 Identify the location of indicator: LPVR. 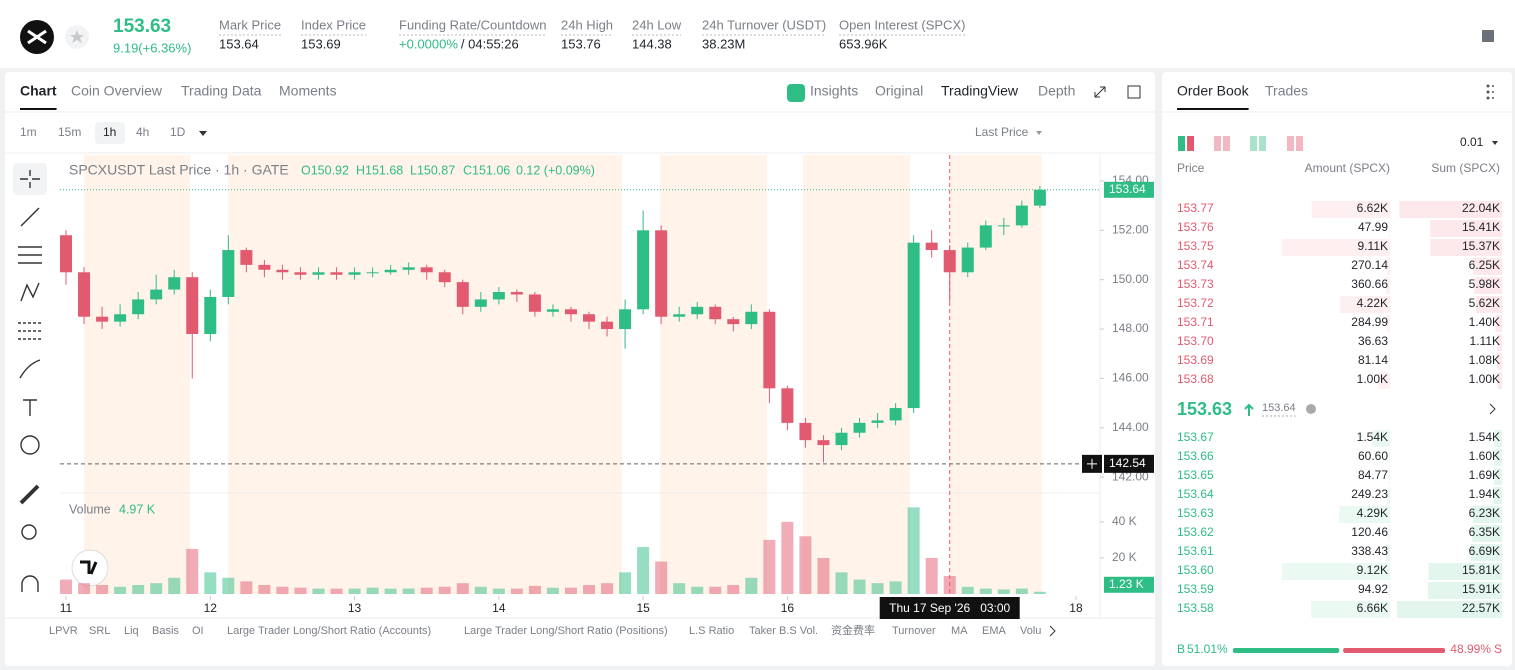
(63, 631).